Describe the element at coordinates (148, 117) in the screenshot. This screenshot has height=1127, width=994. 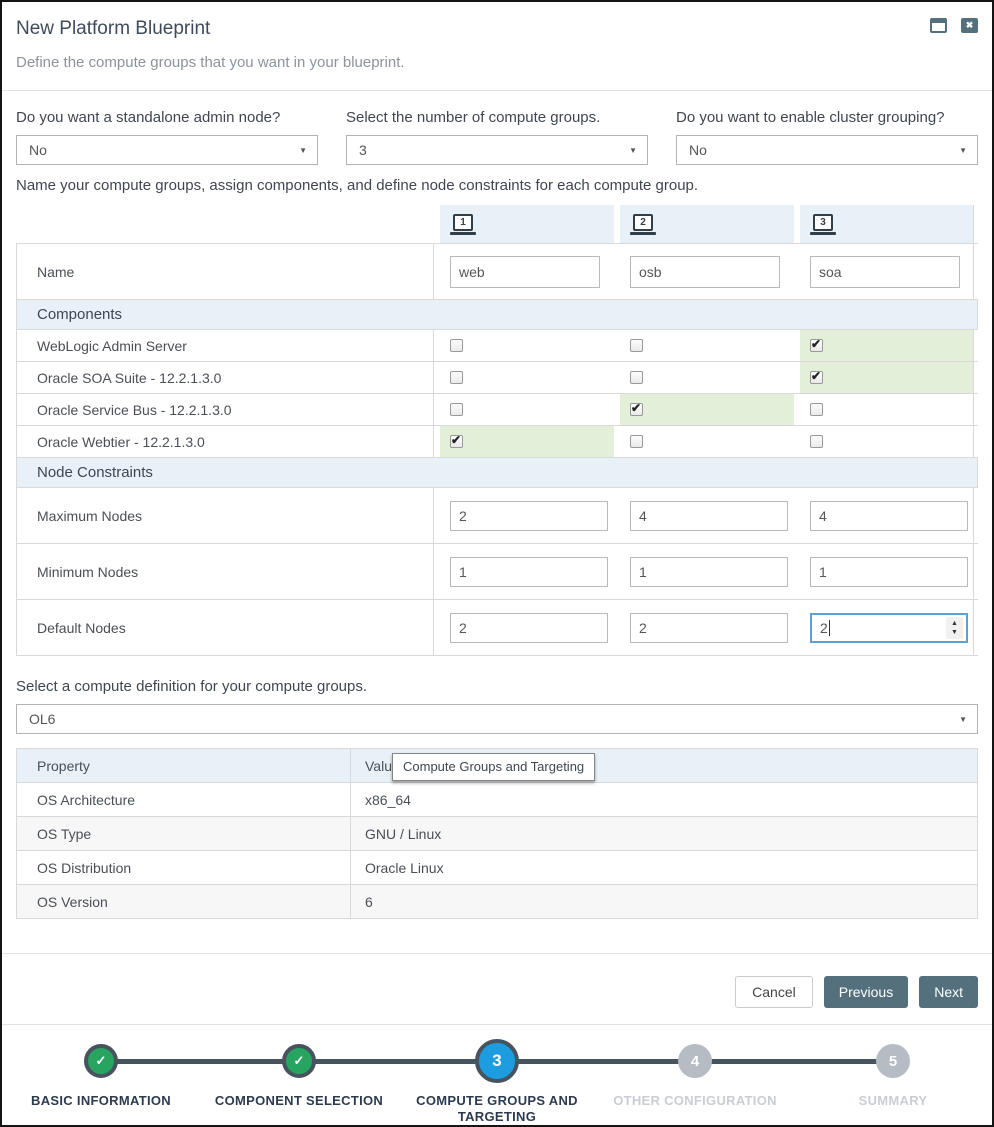
I see `standalone-admin-label: Do you want a standalone admin node?` at that location.